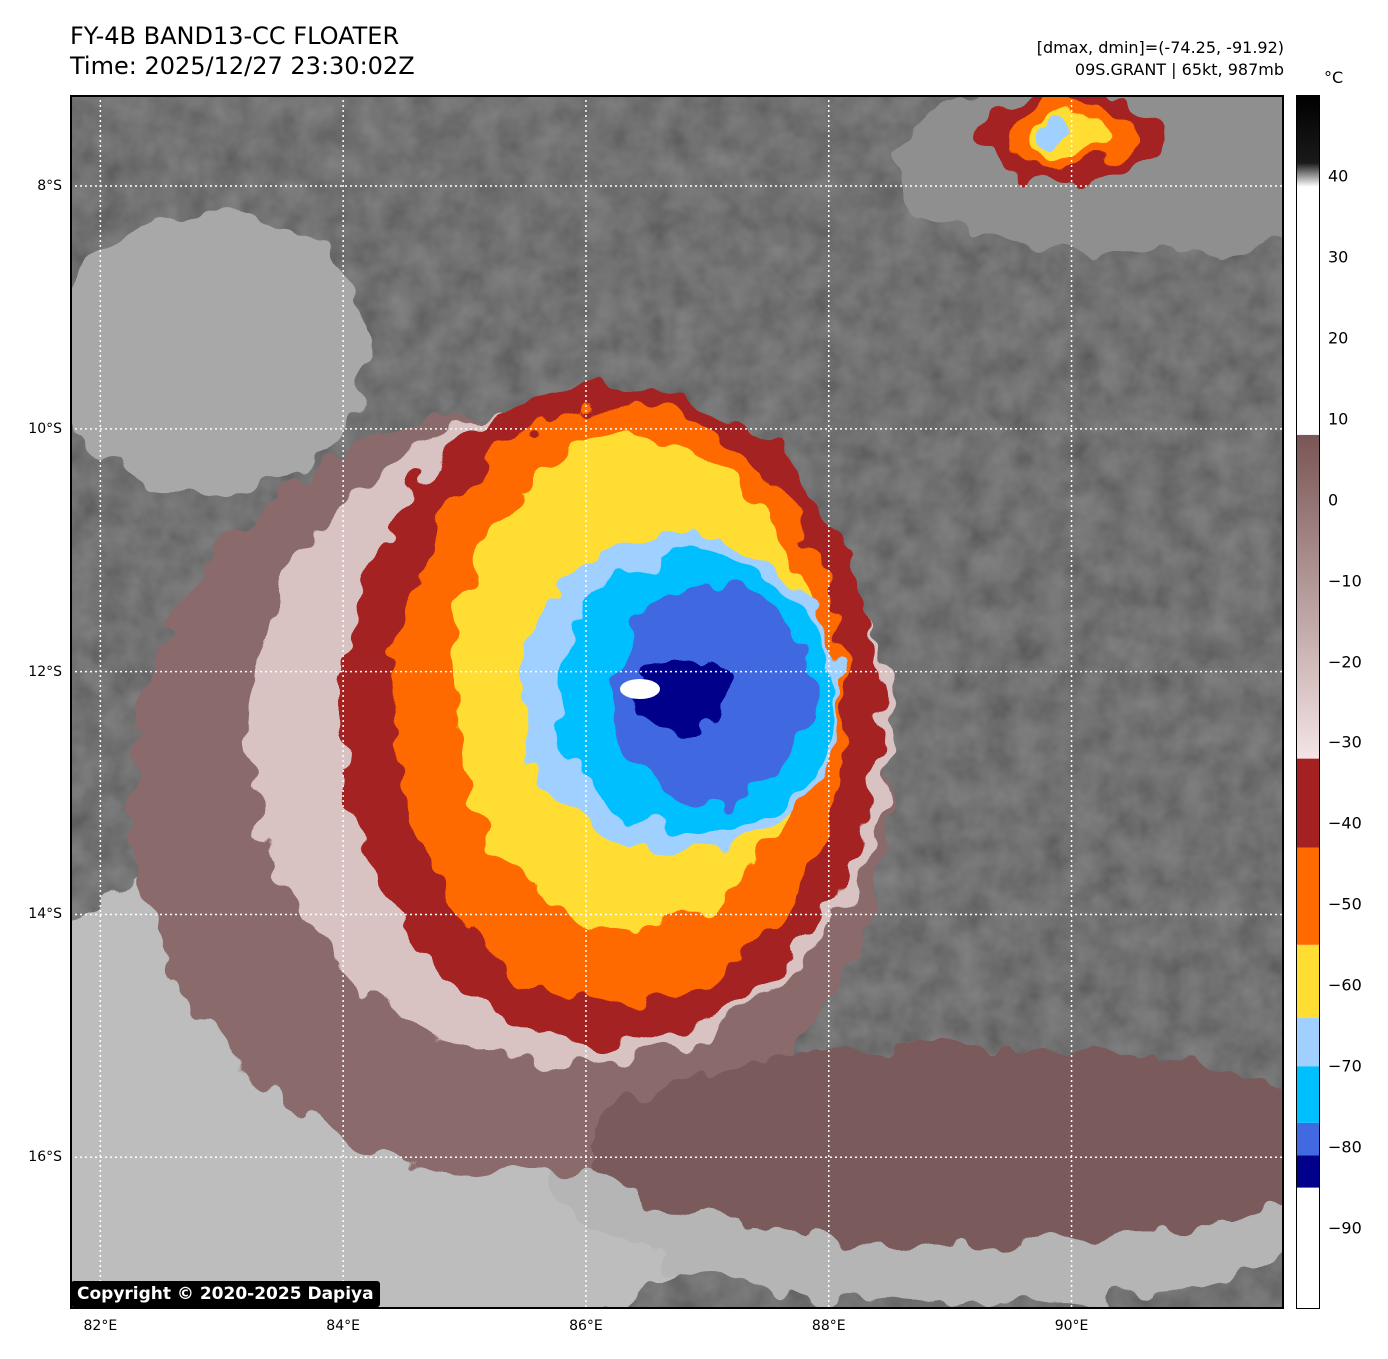  Describe the element at coordinates (1345, 1147) in the screenshot. I see `colorbar-tick: −80` at that location.